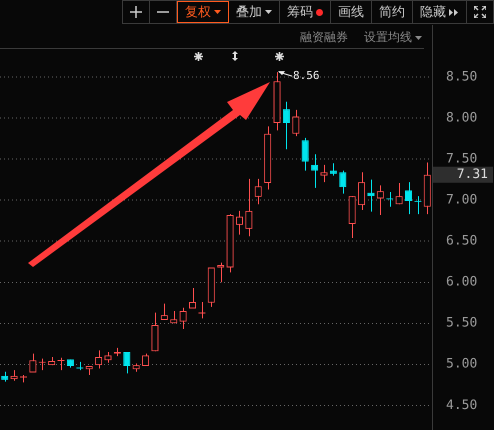  What do you see at coordinates (388, 37) in the screenshot?
I see `text: 设置均线` at bounding box center [388, 37].